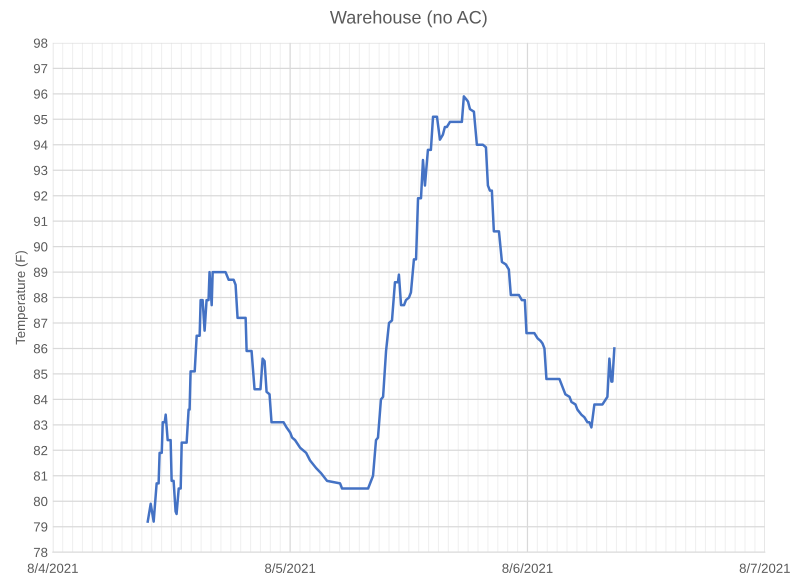 Image resolution: width=800 pixels, height=580 pixels. Describe the element at coordinates (41, 425) in the screenshot. I see `y-tick-label: 83` at that location.